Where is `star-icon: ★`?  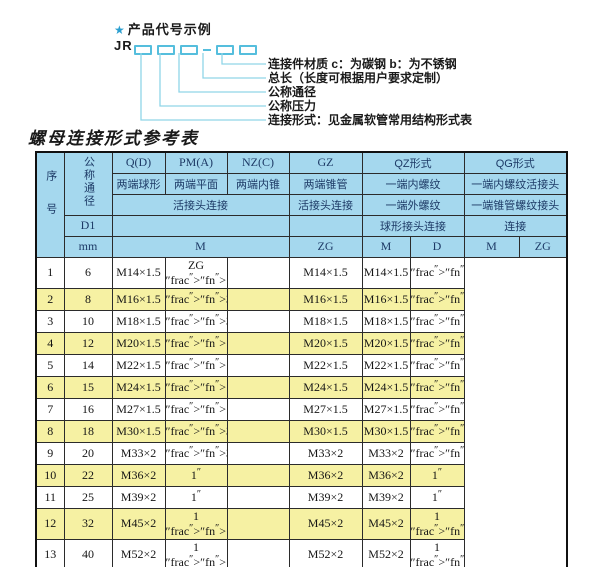 star-icon: ★ is located at coordinates (120, 30).